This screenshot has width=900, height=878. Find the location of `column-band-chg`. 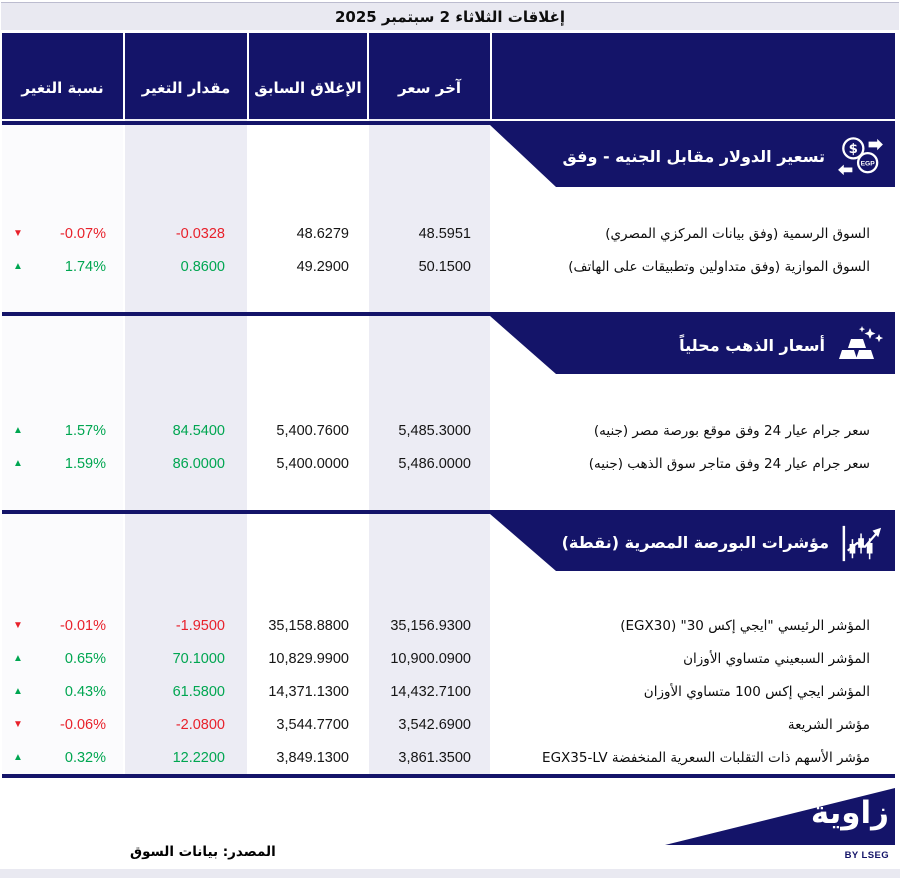

column-band-chg is located at coordinates (186, 448).